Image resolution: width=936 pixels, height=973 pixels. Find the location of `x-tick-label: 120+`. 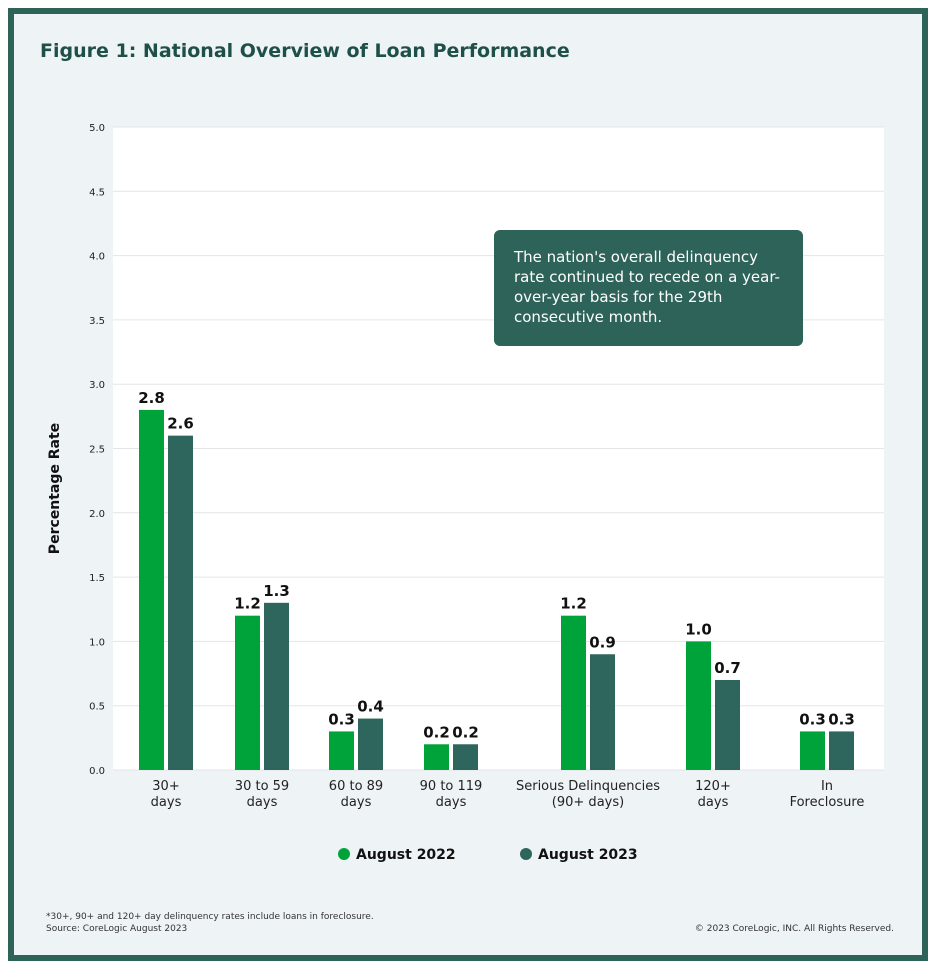

x-tick-label: 120+ is located at coordinates (713, 786).